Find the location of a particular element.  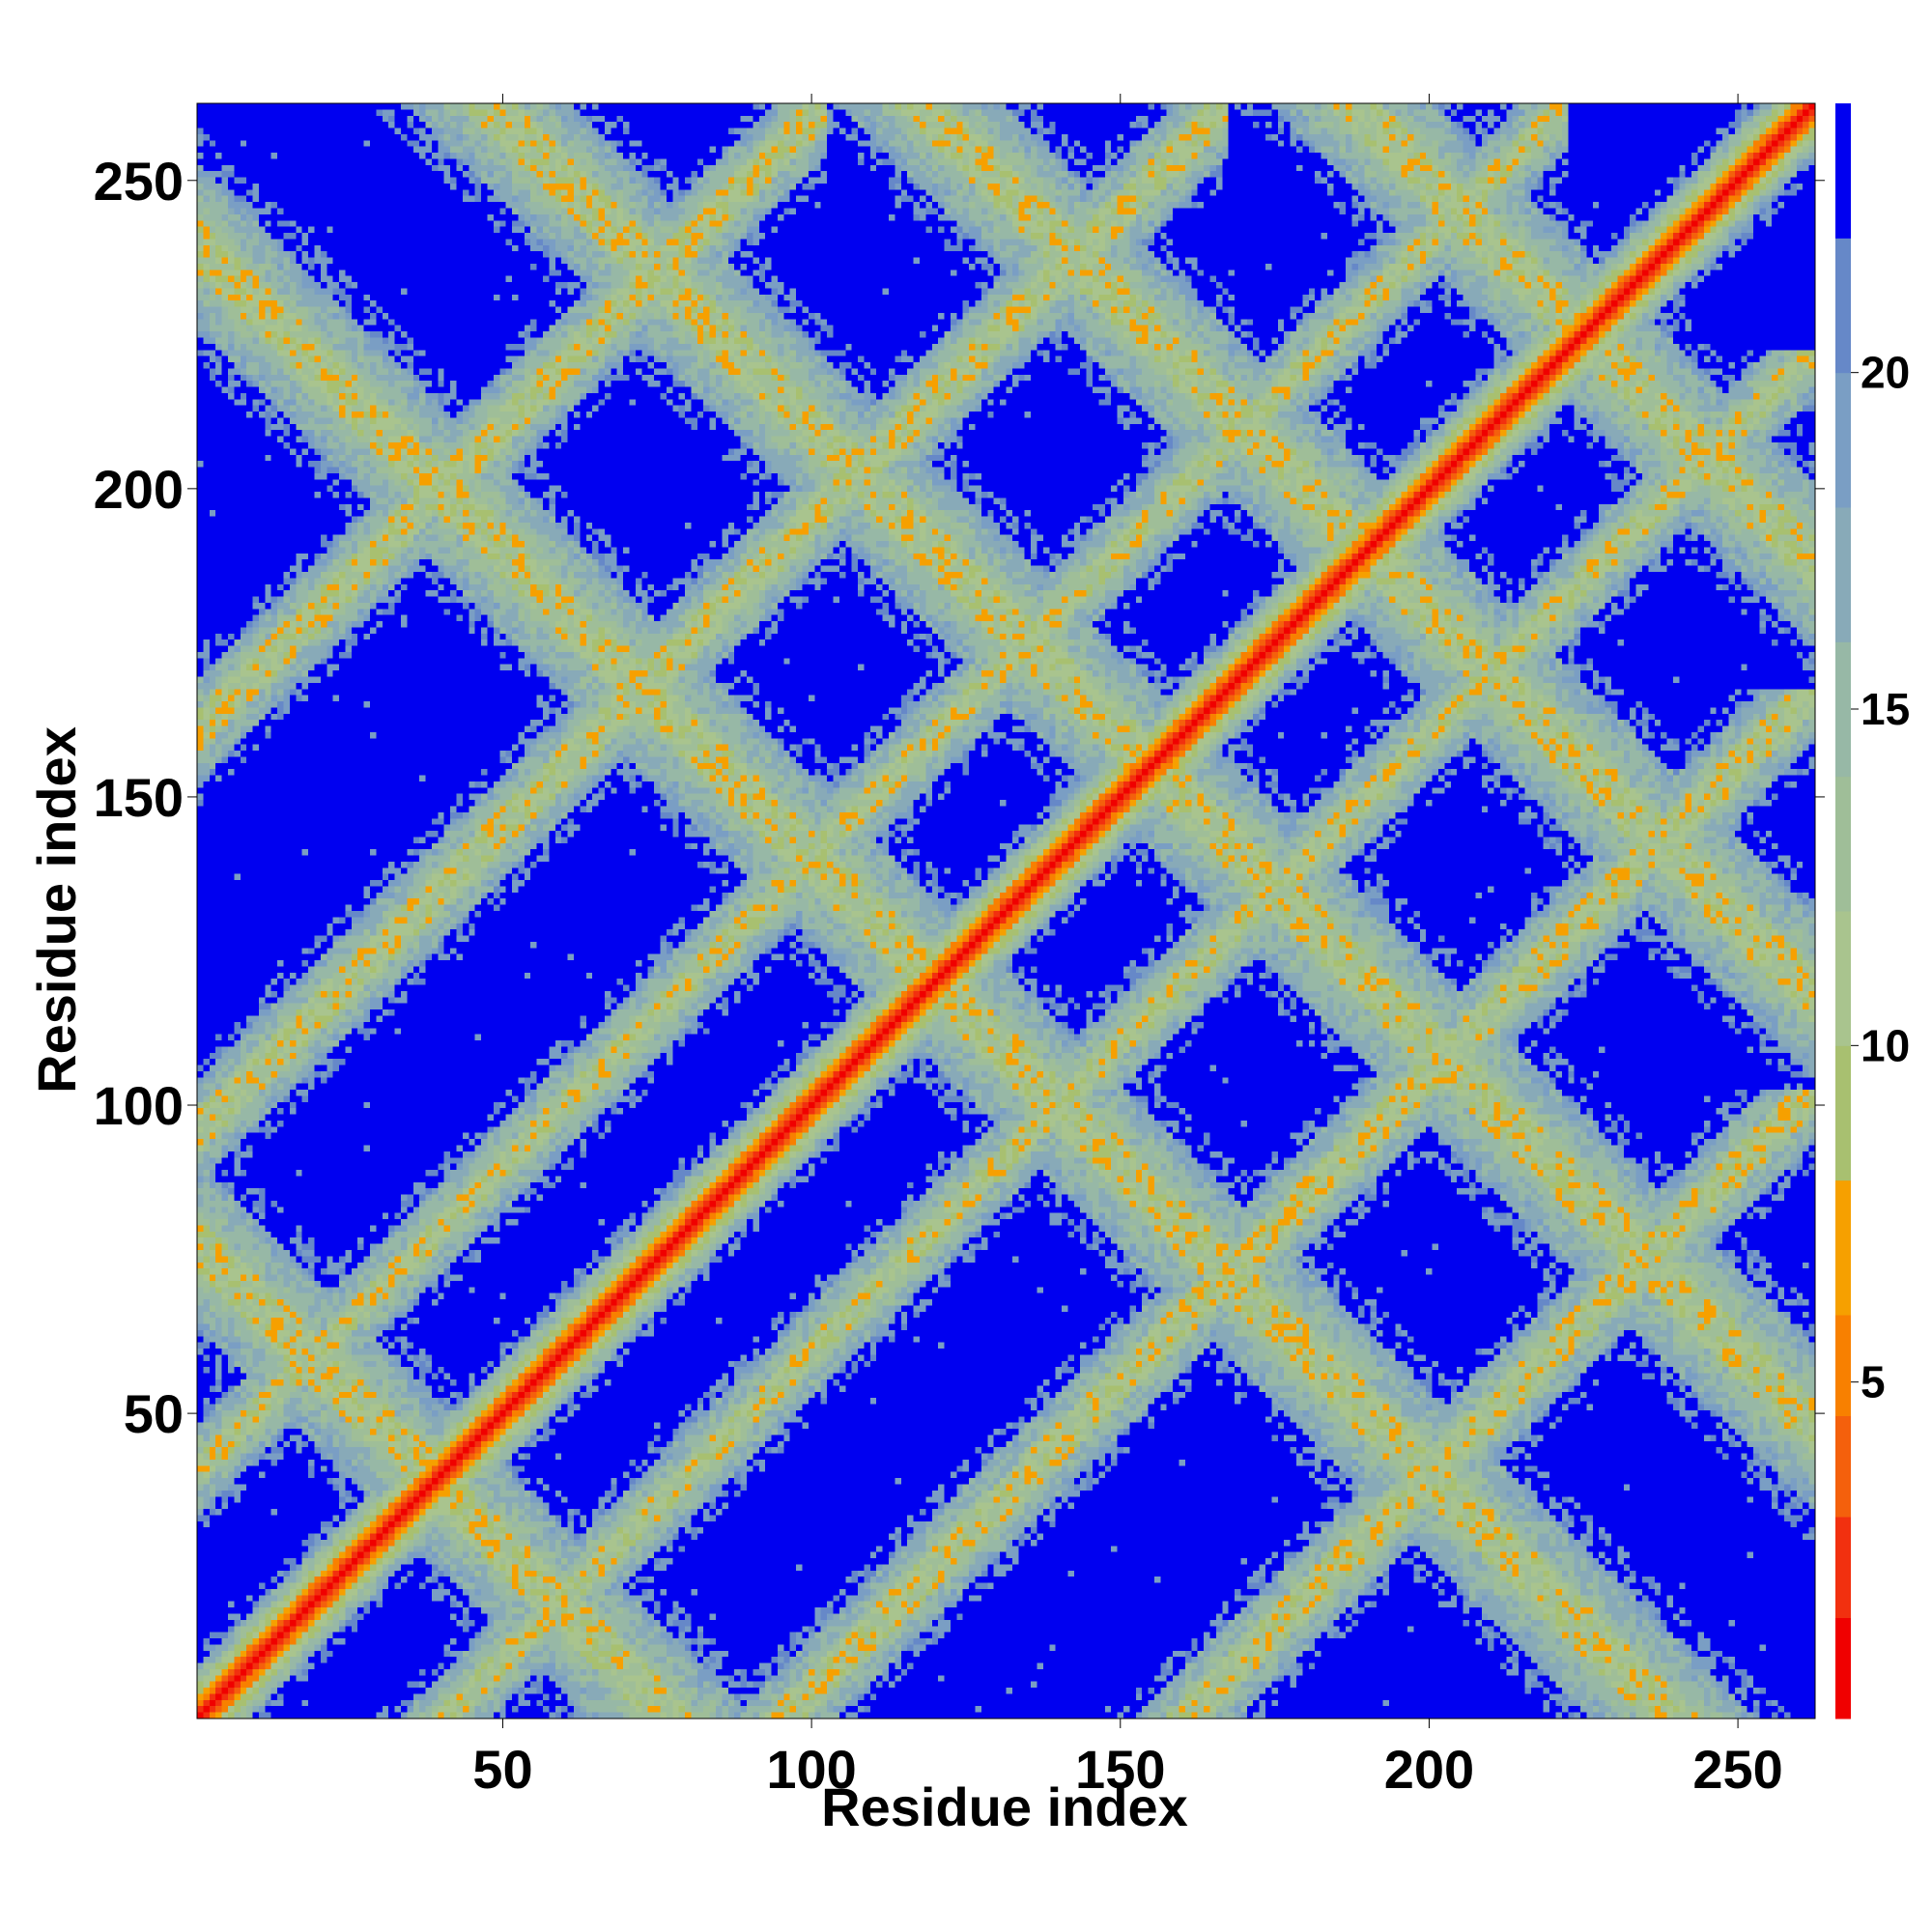

x-tick-label: 50 is located at coordinates (502, 1769).